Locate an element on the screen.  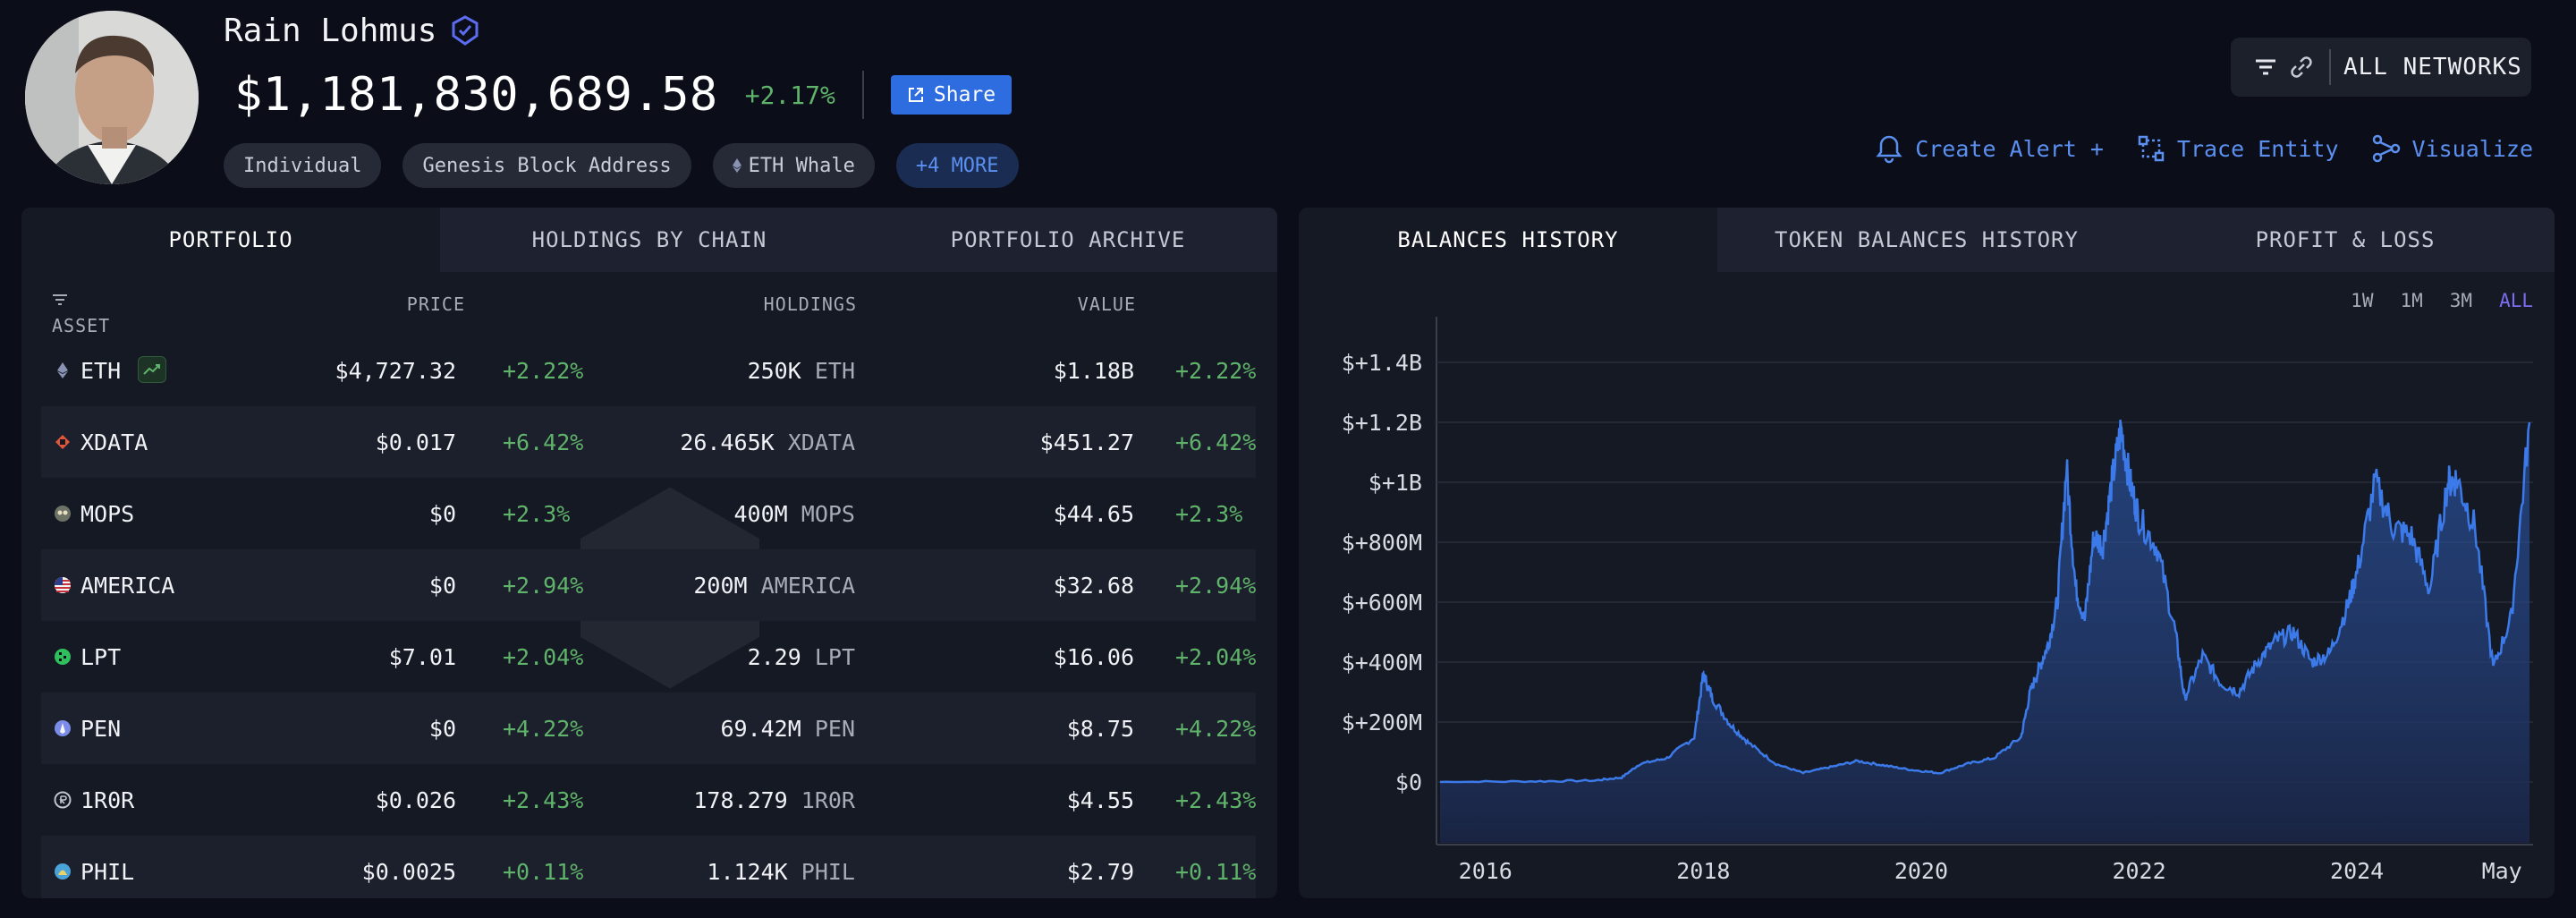
x-tick-label: 2016 is located at coordinates (1486, 871).